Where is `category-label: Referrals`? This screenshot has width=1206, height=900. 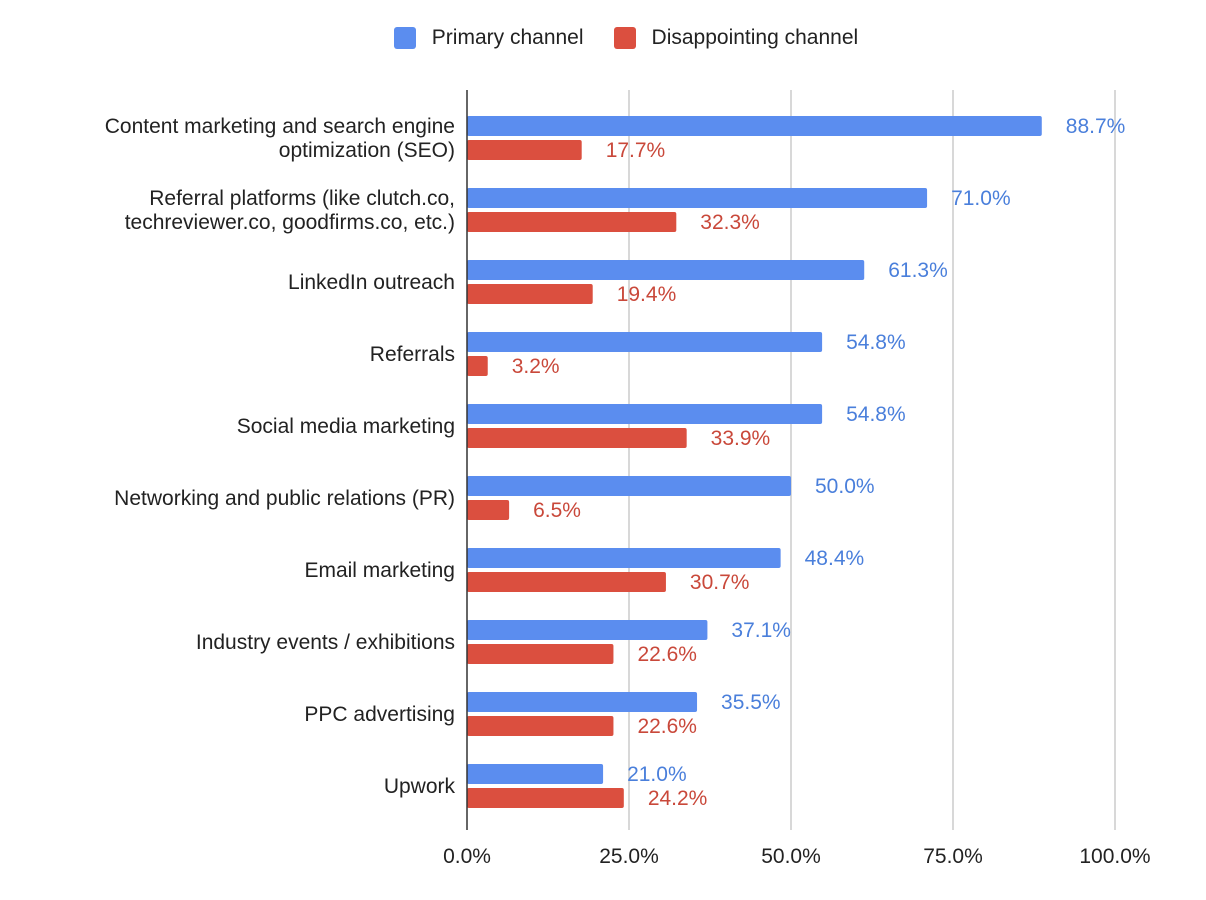 category-label: Referrals is located at coordinates (412, 354).